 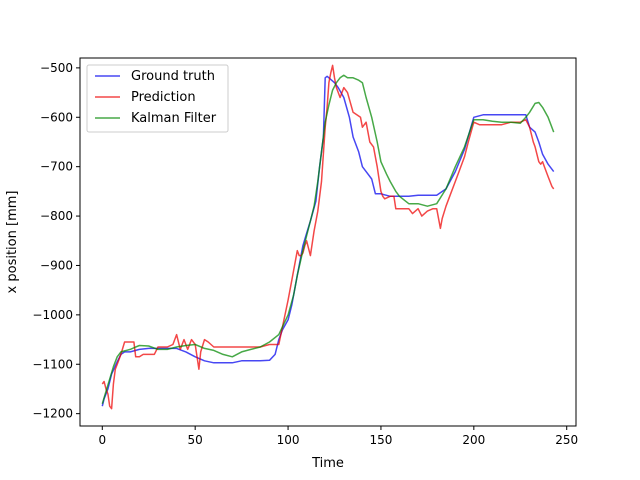 What do you see at coordinates (163, 97) in the screenshot?
I see `legend-label-1: Prediction` at bounding box center [163, 97].